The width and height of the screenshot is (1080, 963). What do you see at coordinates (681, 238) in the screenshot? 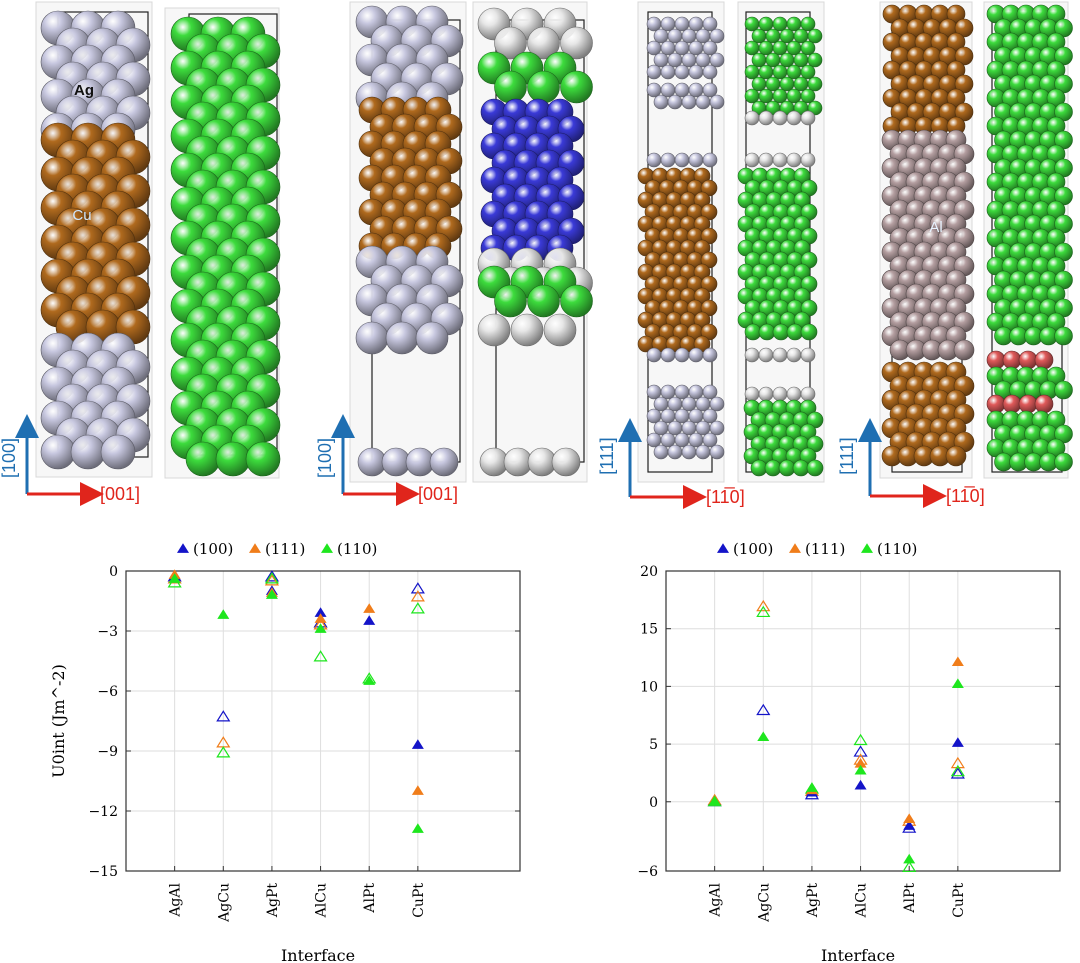
I see `panel-c-left-atoms` at bounding box center [681, 238].